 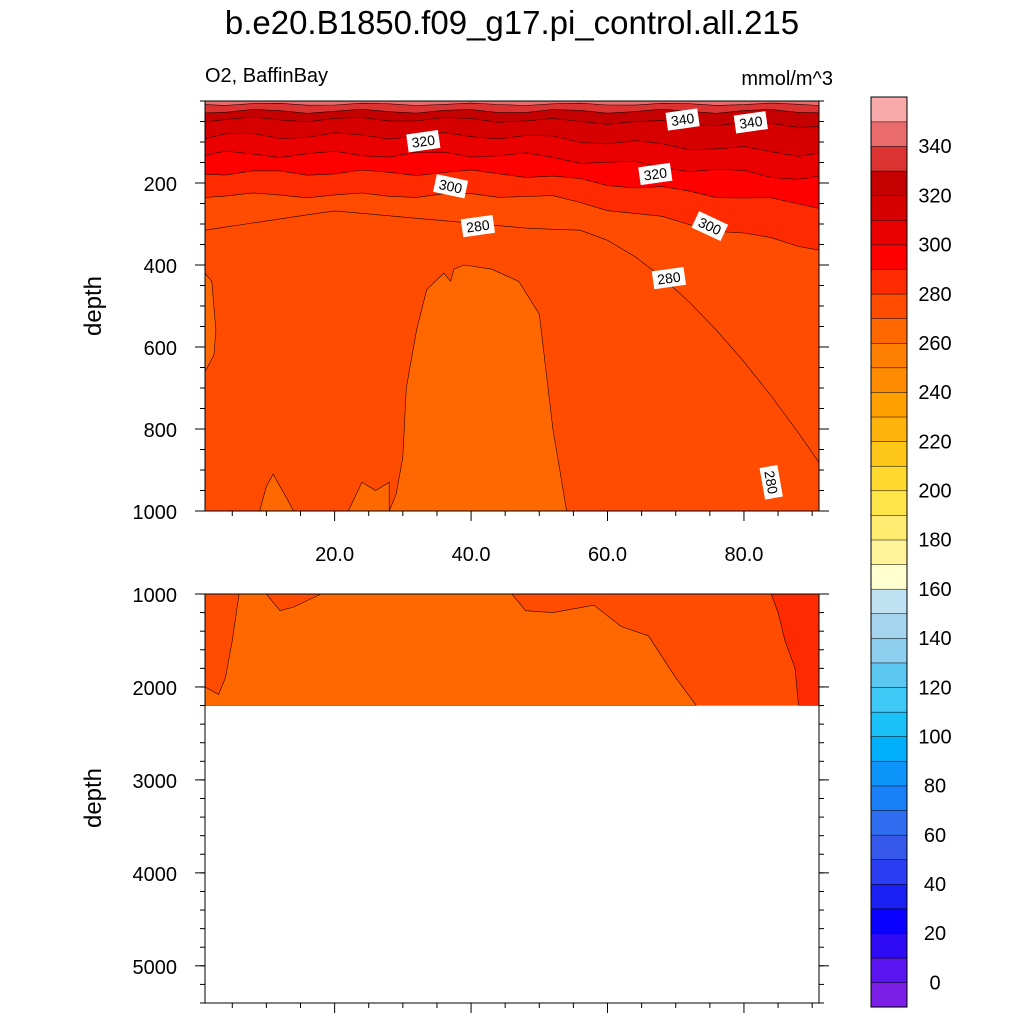 What do you see at coordinates (512, 22) in the screenshot?
I see `chart-title: b.e20.B1850.f09_g17.pi_control.all.215` at bounding box center [512, 22].